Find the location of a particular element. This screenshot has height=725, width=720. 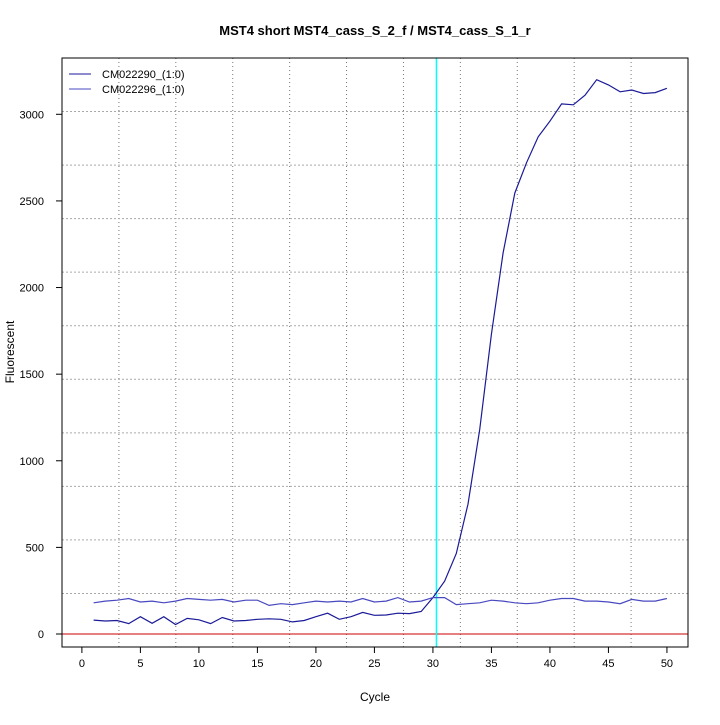

x-tick-label: 50 is located at coordinates (667, 664).